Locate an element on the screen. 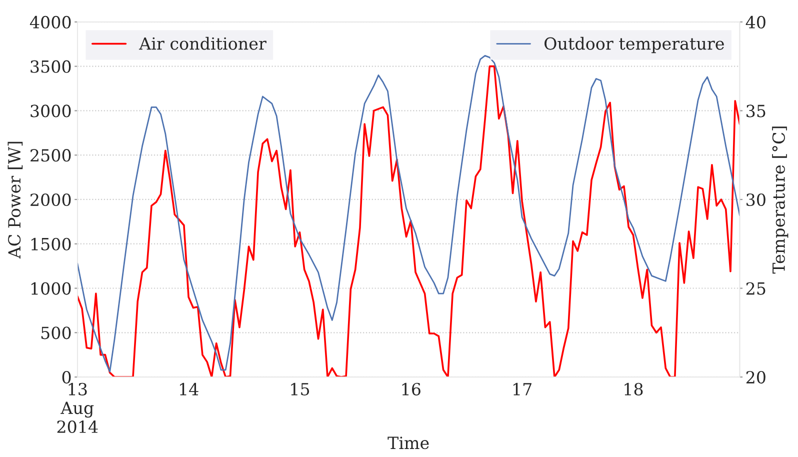 The image size is (798, 457). y-tick-label: 0 is located at coordinates (66, 377).